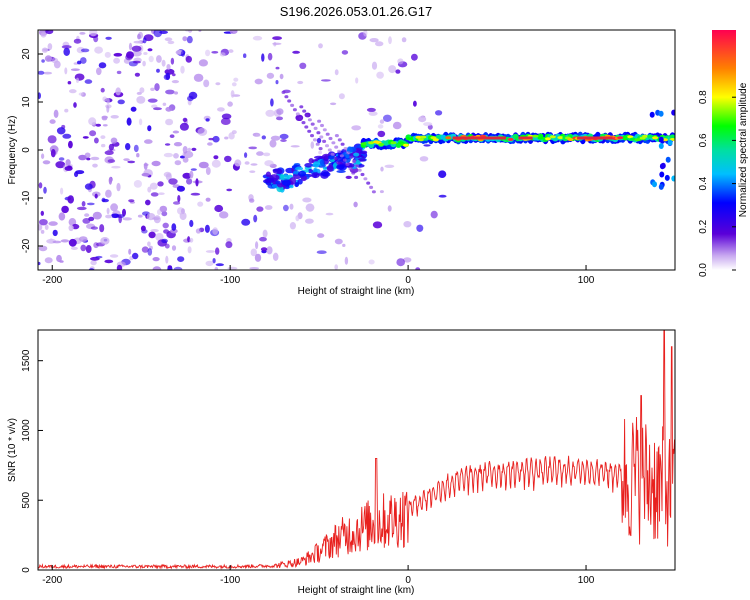  Describe the element at coordinates (743, 149) in the screenshot. I see `colorbar-label: Normalized spectral amplitude` at that location.